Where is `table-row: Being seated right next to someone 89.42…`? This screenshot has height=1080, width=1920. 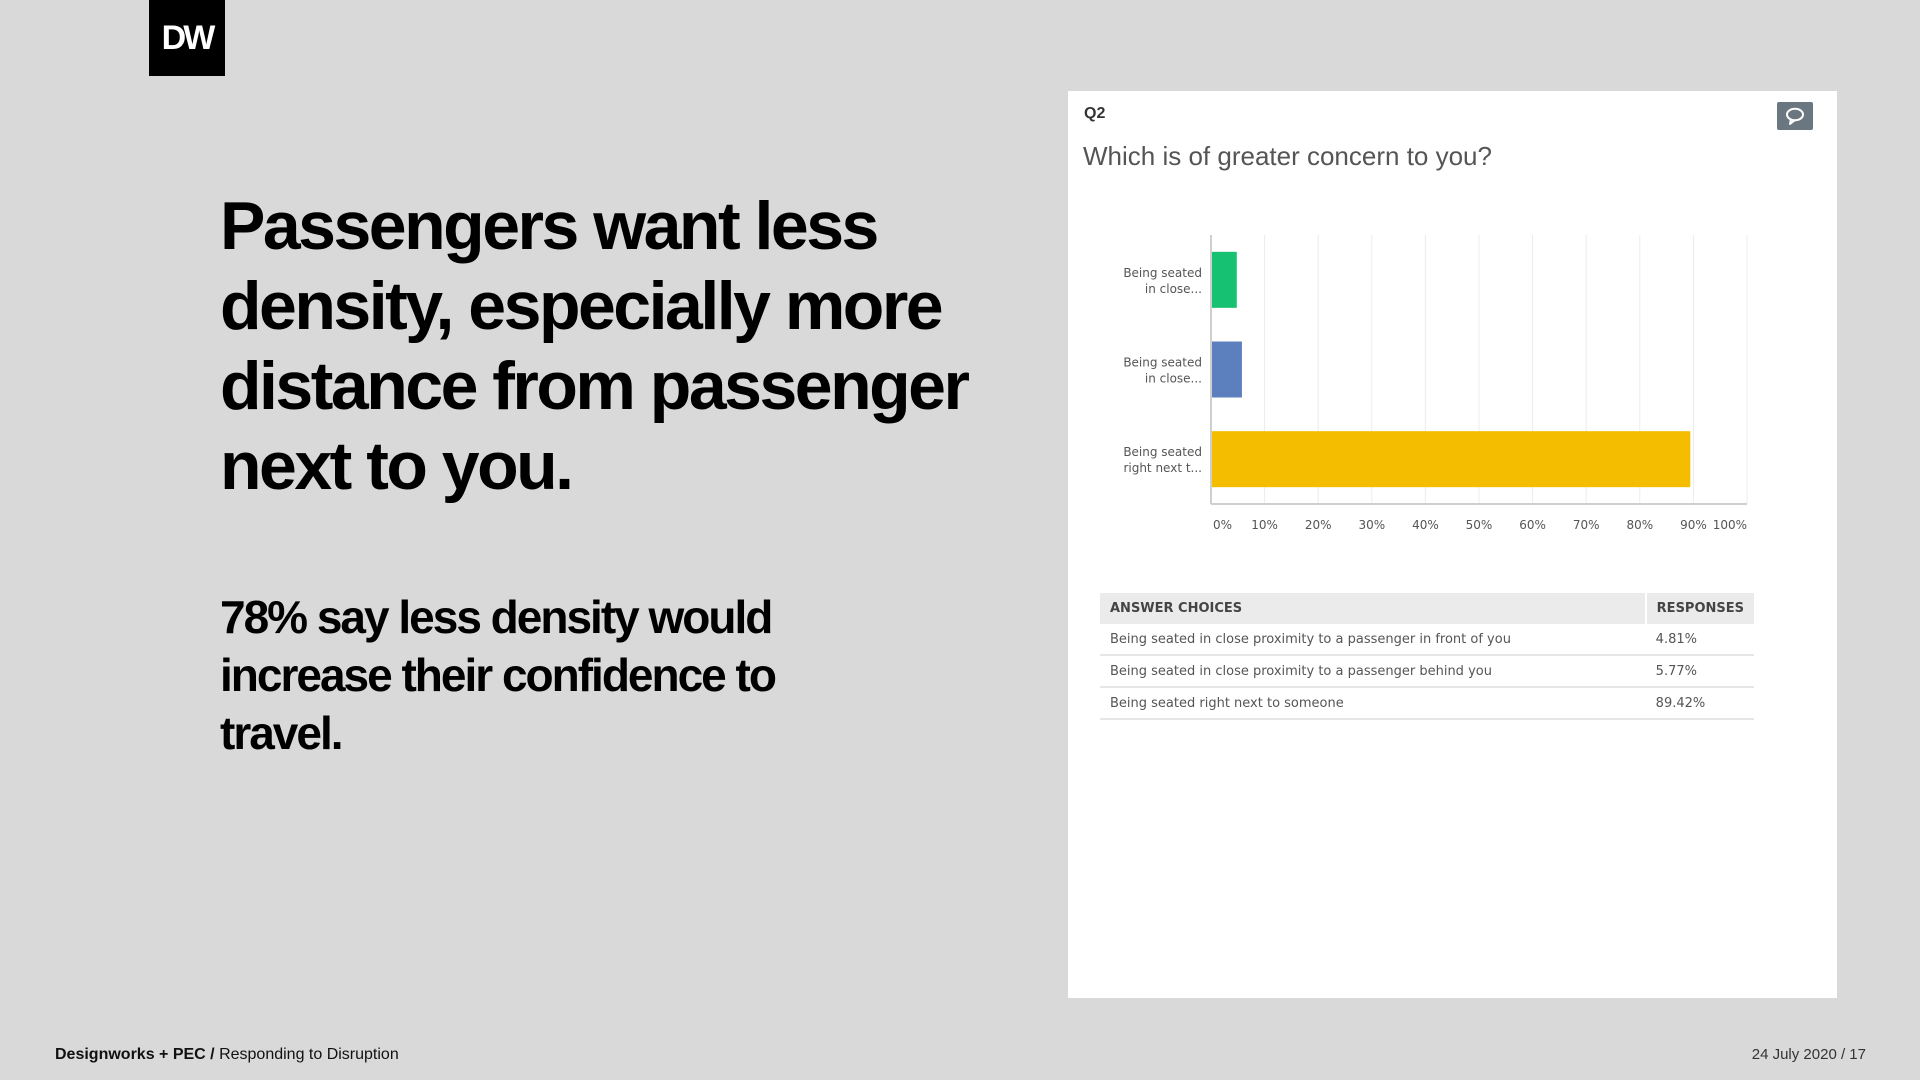 table-row: Being seated right next to someone 89.42… is located at coordinates (1427, 703).